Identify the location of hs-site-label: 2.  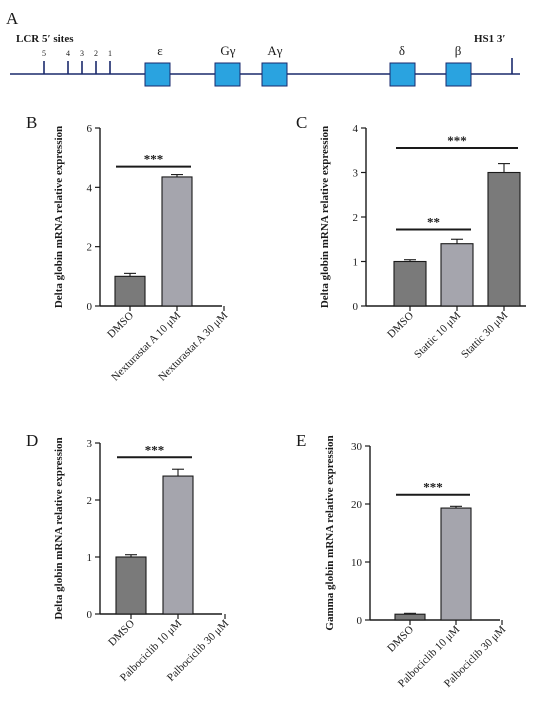
(96, 53).